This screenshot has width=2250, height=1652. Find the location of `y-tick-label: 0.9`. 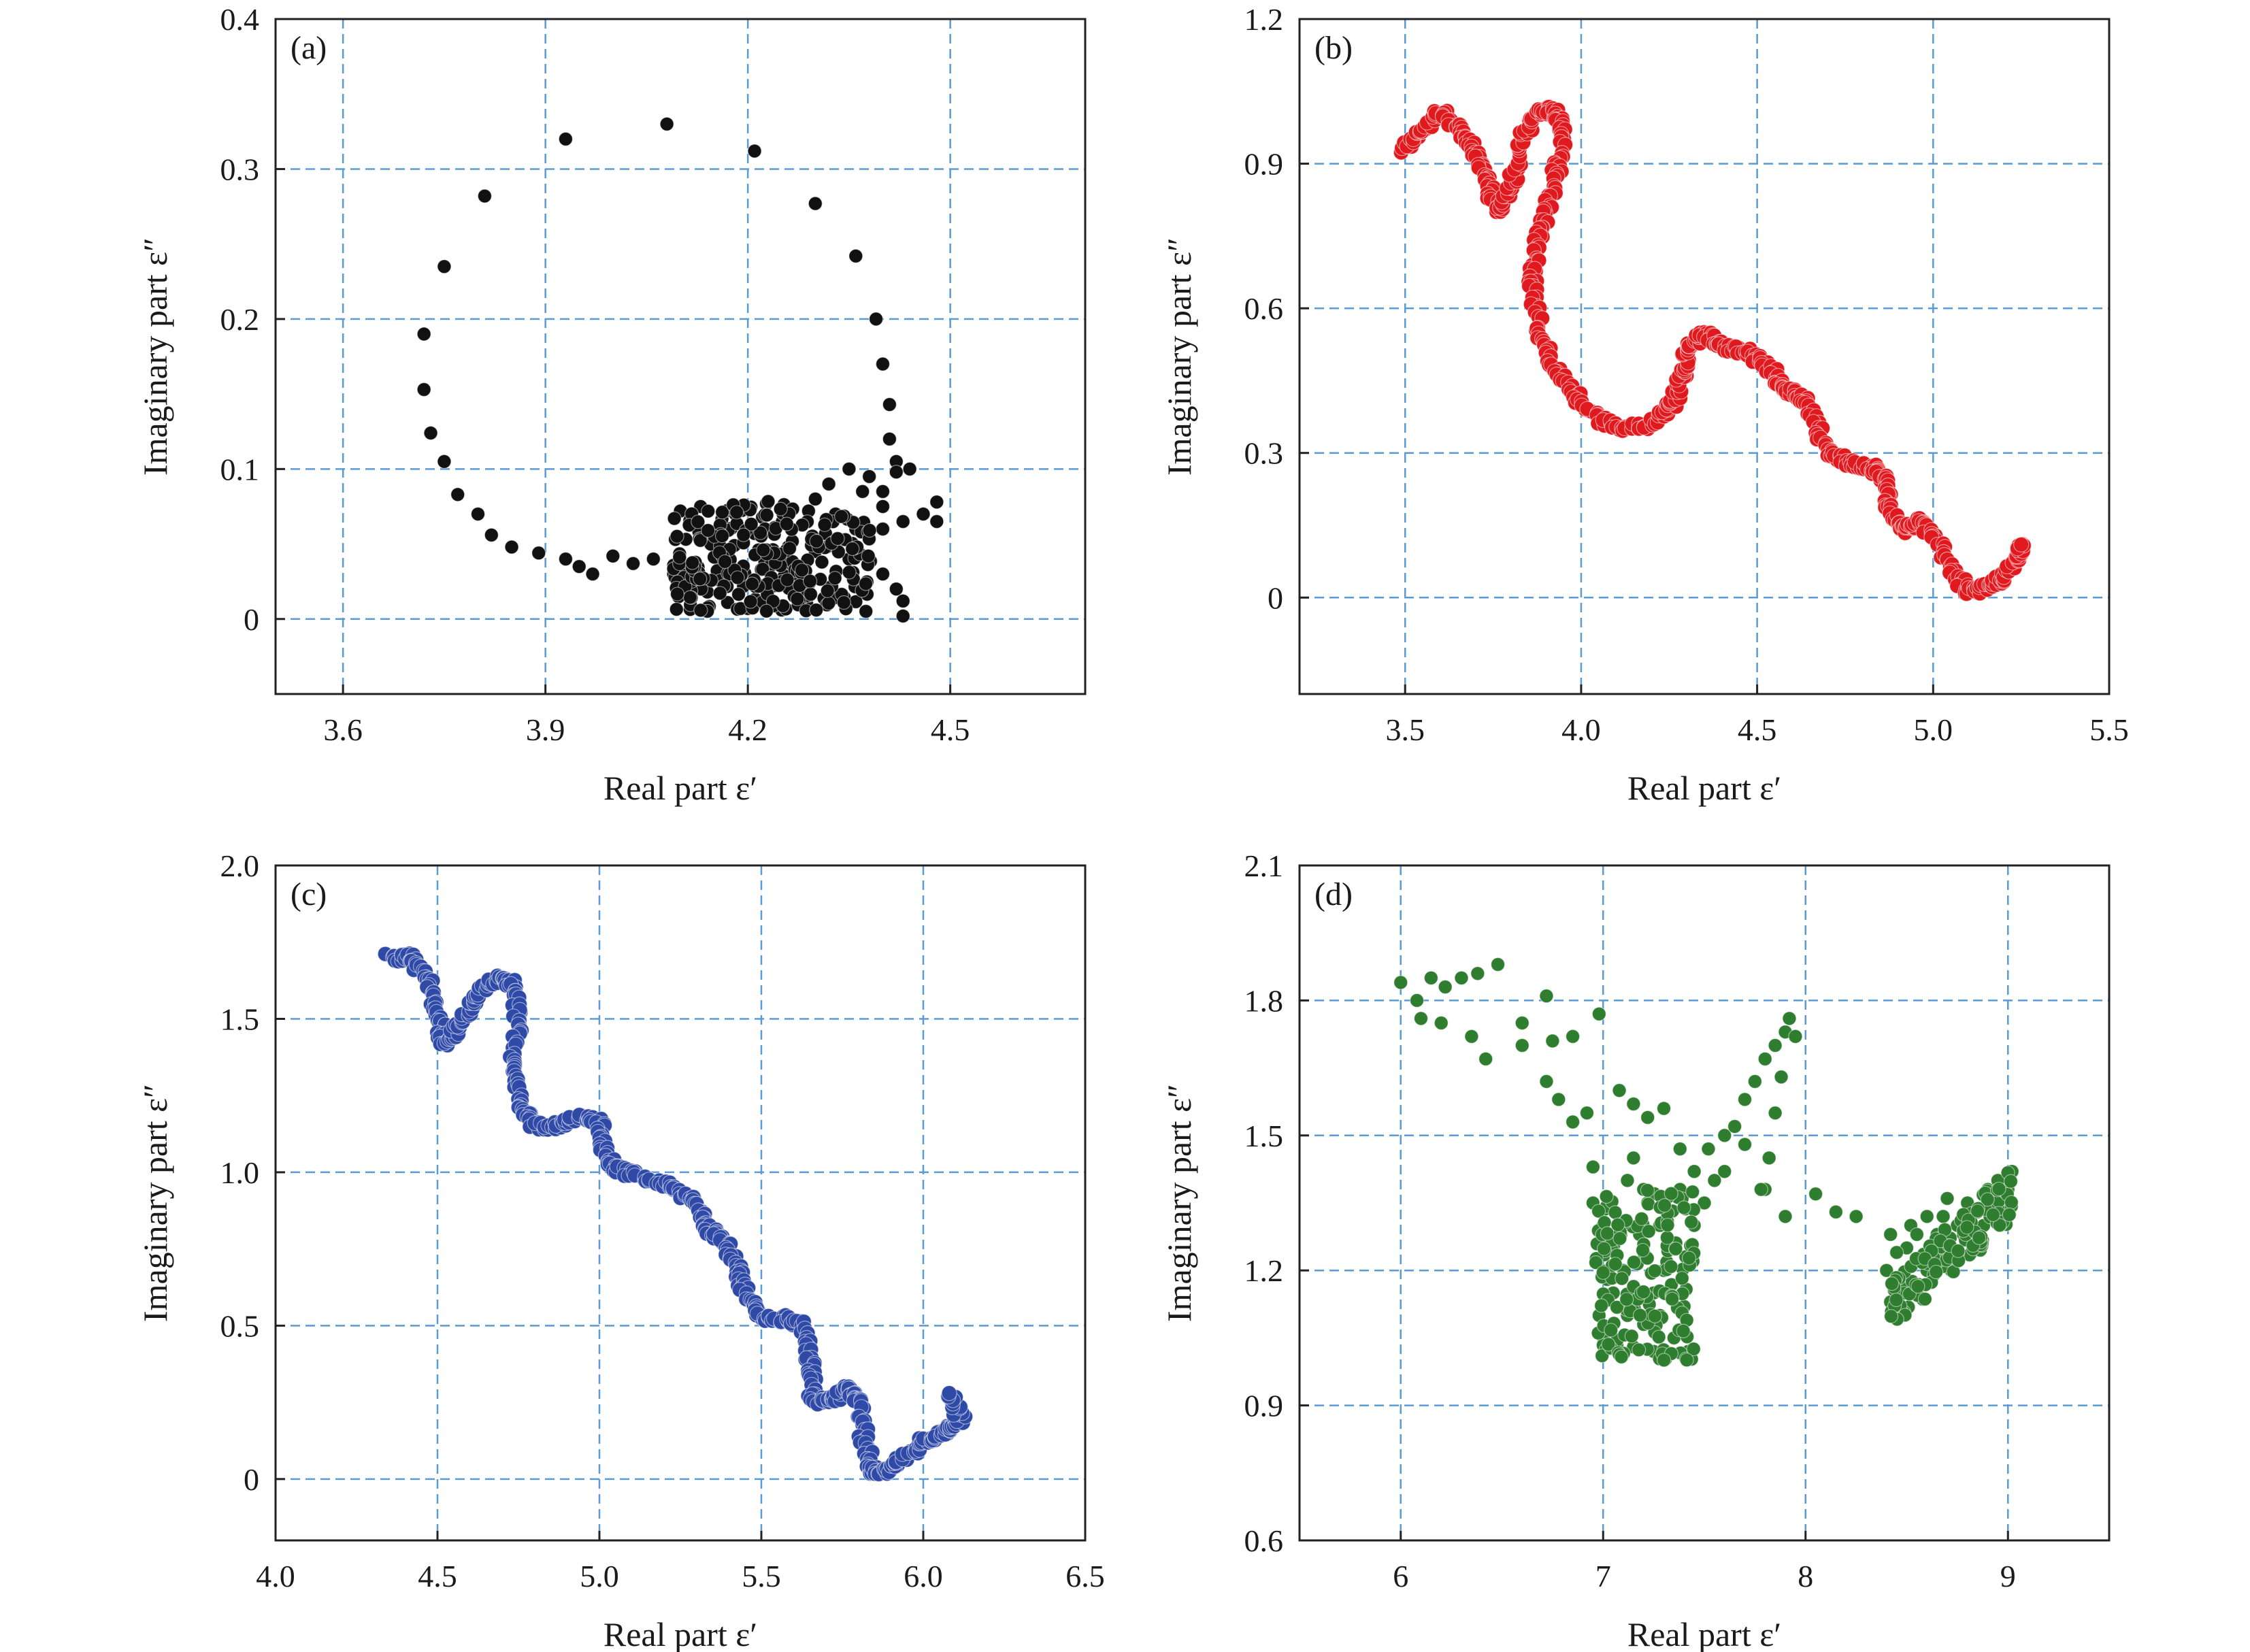

y-tick-label: 0.9 is located at coordinates (1264, 165).